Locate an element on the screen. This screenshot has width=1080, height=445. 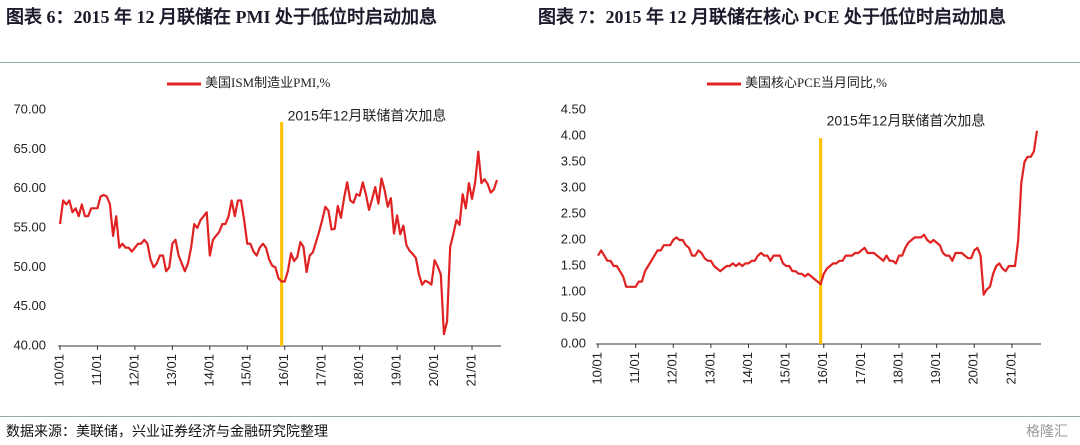
y-tick-label: 45.00 is located at coordinates (29, 305).